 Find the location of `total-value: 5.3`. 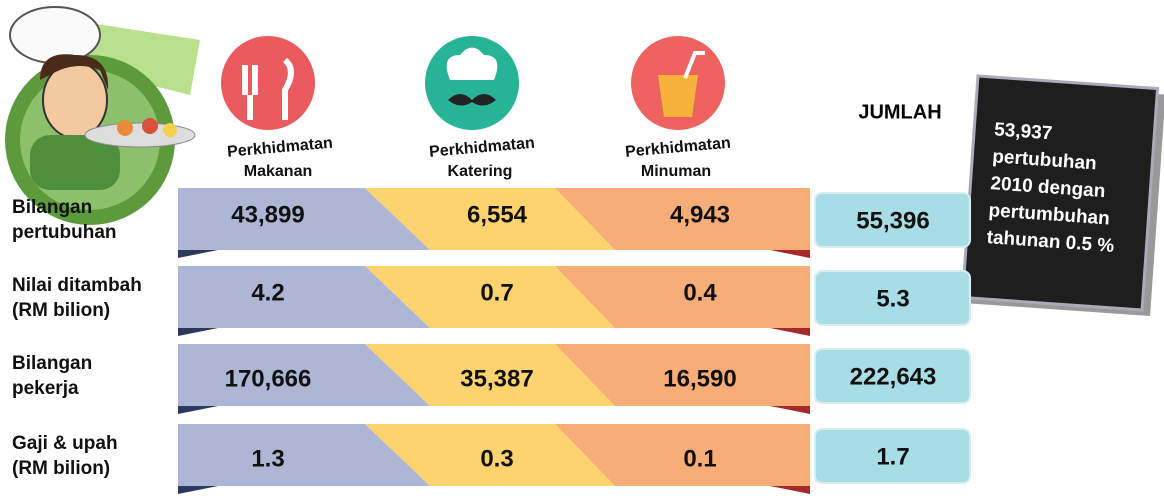

total-value: 5.3 is located at coordinates (892, 298).